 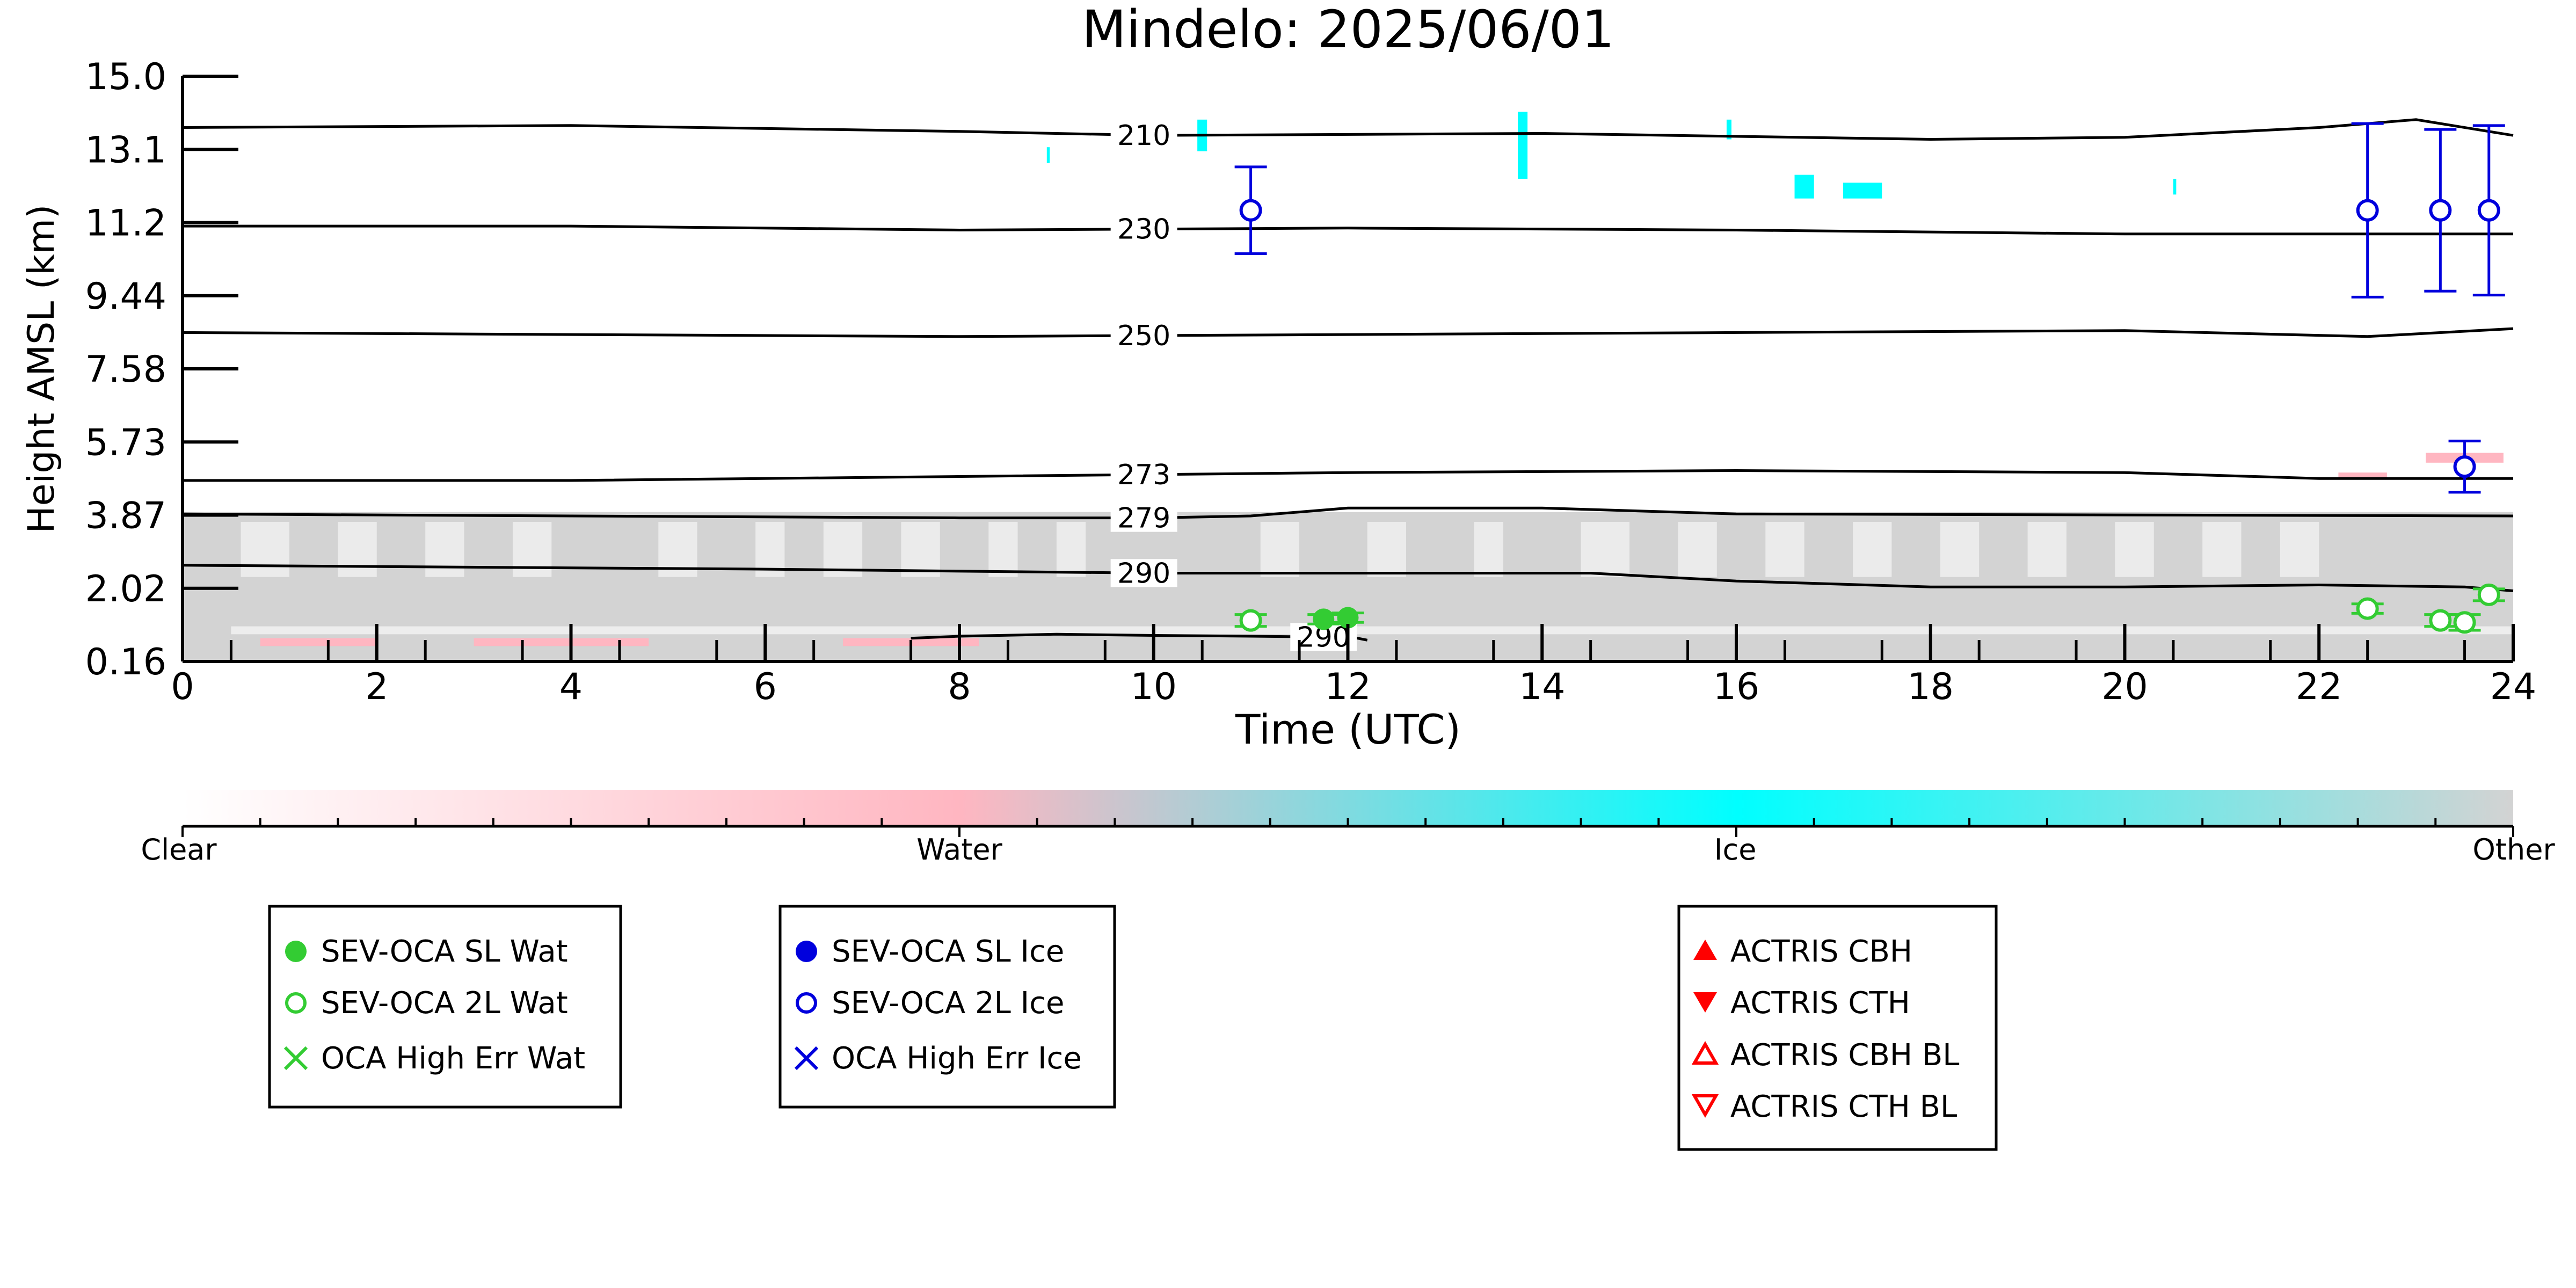 What do you see at coordinates (1820, 1003) in the screenshot?
I see `legend-label: ACTRIS CTH` at bounding box center [1820, 1003].